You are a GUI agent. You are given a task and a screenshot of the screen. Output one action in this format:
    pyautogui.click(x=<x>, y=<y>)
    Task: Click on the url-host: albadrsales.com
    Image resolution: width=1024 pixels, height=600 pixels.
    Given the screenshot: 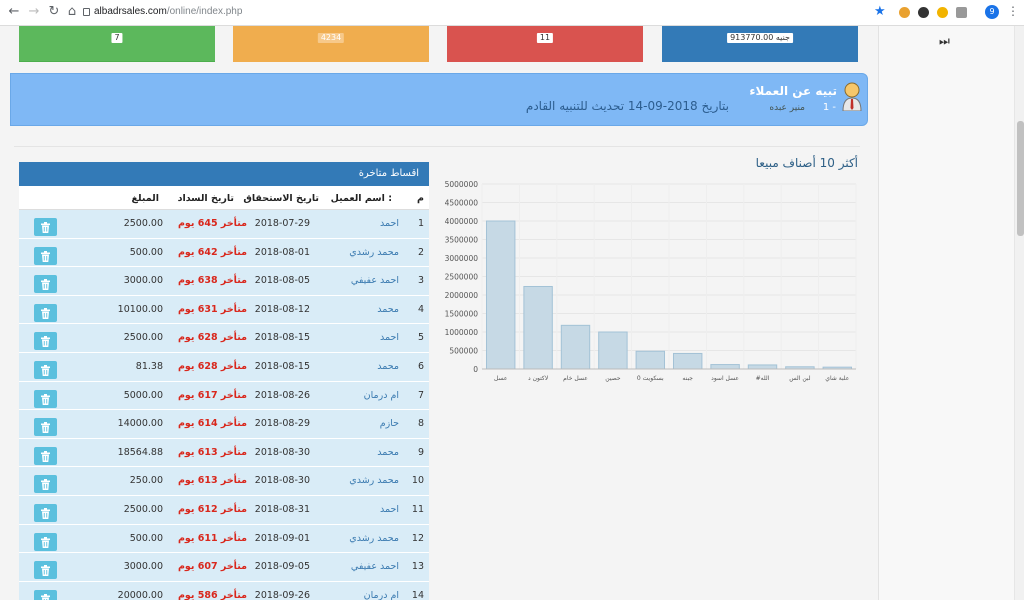 What is the action you would take?
    pyautogui.click(x=130, y=11)
    